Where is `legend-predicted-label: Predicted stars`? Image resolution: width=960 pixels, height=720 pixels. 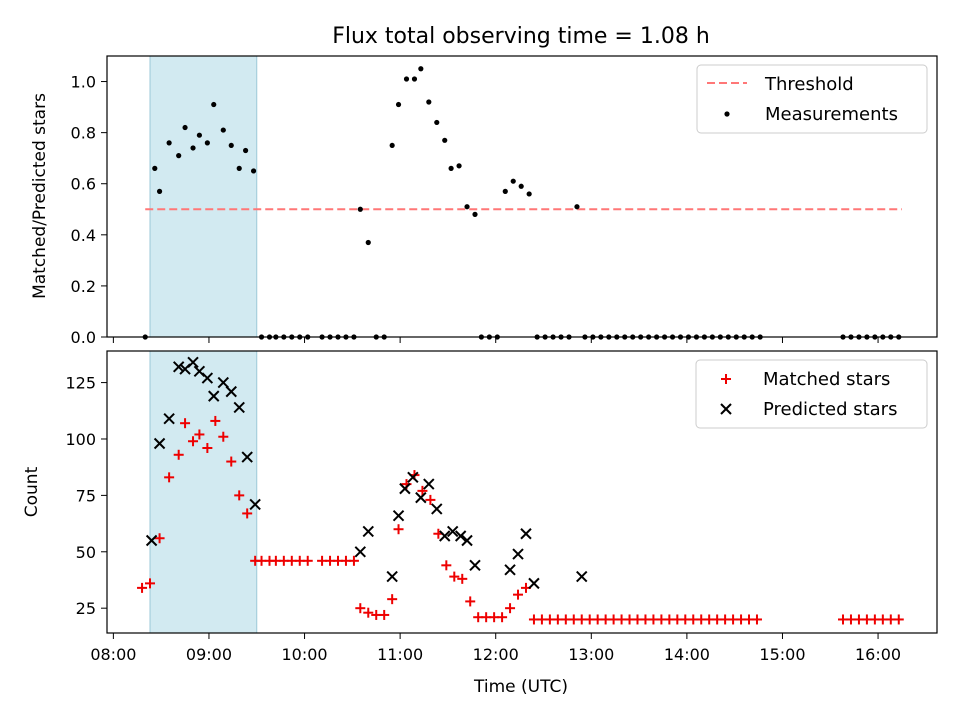 legend-predicted-label: Predicted stars is located at coordinates (830, 409).